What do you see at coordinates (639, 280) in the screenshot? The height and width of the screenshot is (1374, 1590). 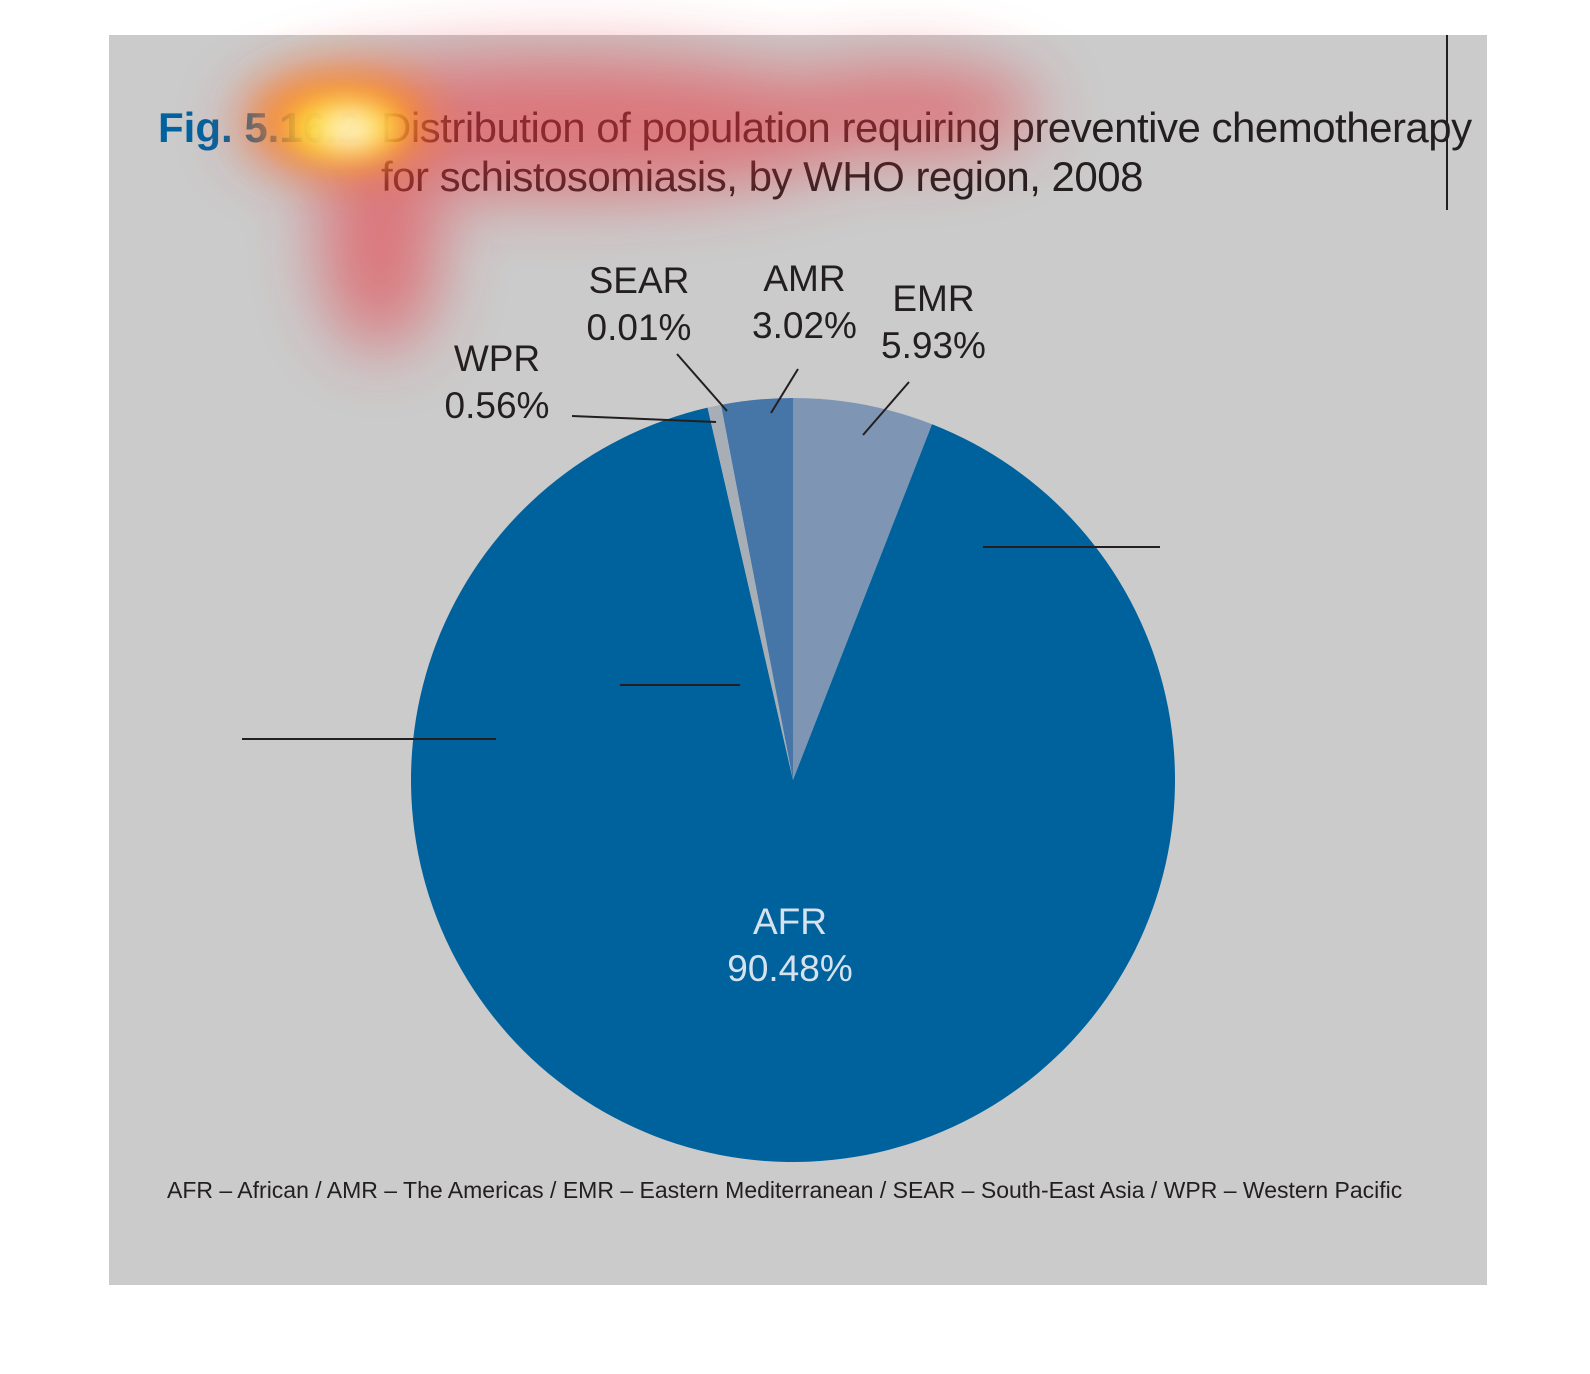 I see `slice-name-sear: SEAR` at bounding box center [639, 280].